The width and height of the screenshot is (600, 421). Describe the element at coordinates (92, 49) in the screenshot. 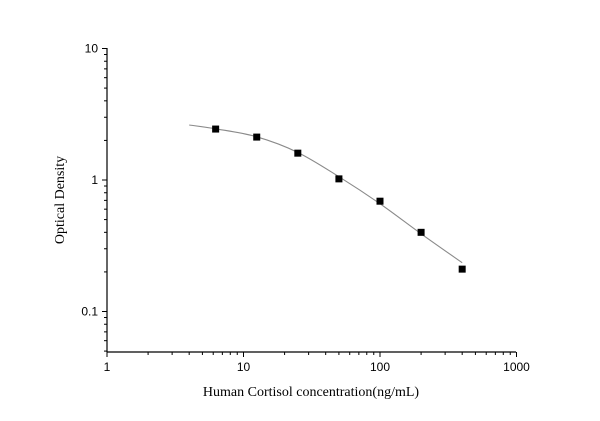

I see `y-tick-label: 10` at that location.